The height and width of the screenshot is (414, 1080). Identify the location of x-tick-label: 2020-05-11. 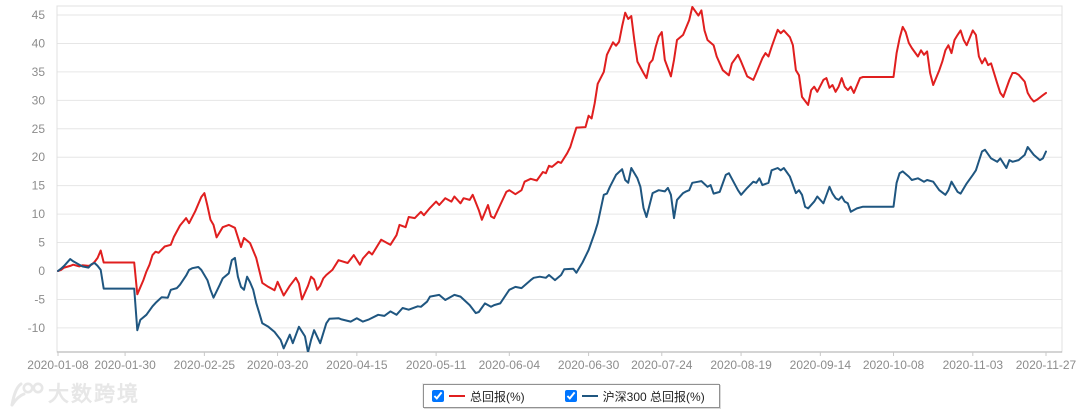
(436, 365).